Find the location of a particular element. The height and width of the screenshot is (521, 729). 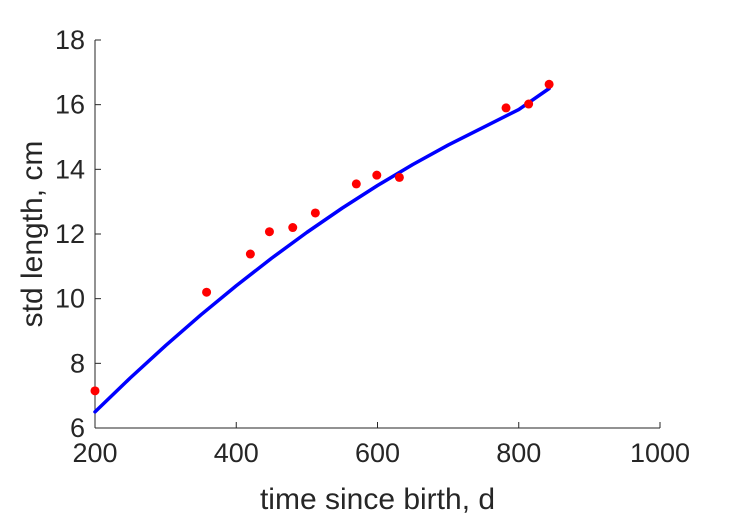

x-ticks: 200 400 600 800 1000 is located at coordinates (381, 445).